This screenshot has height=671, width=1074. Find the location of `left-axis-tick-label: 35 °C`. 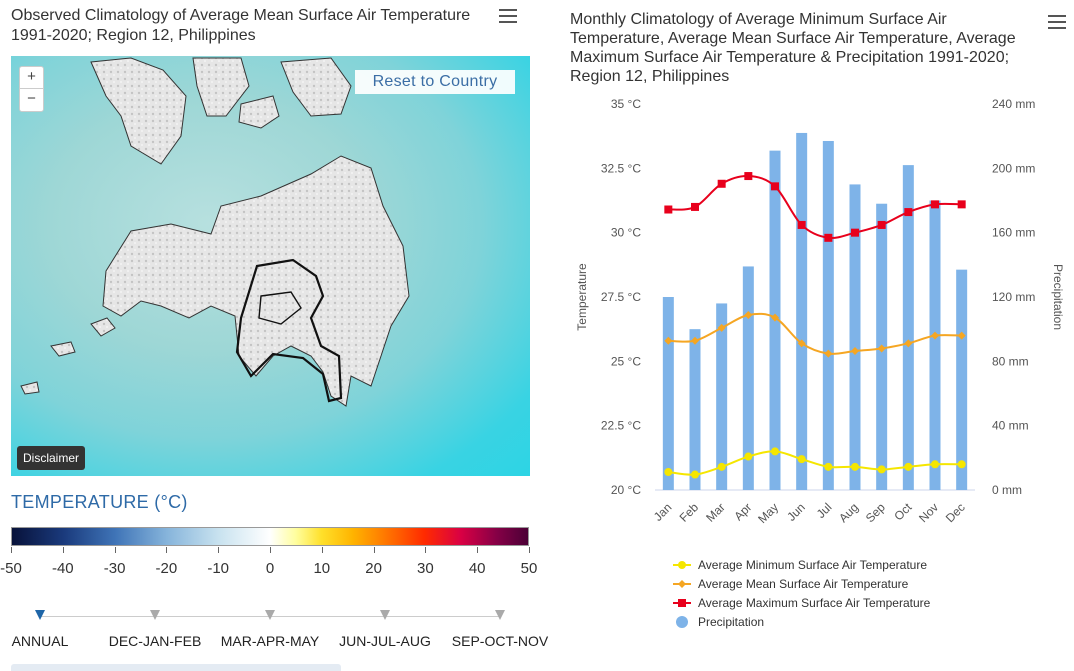

left-axis-tick-label: 35 °C is located at coordinates (626, 104).